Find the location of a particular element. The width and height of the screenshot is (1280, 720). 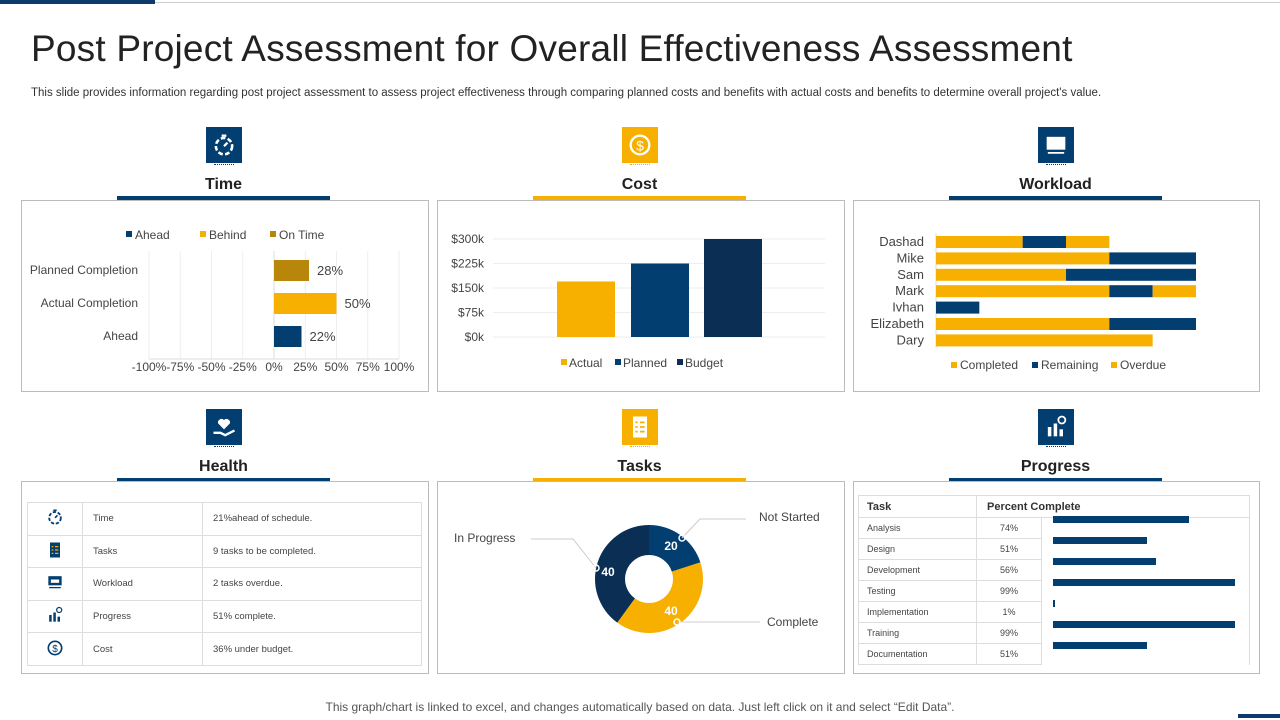

section-title-health: Health is located at coordinates (223, 466).